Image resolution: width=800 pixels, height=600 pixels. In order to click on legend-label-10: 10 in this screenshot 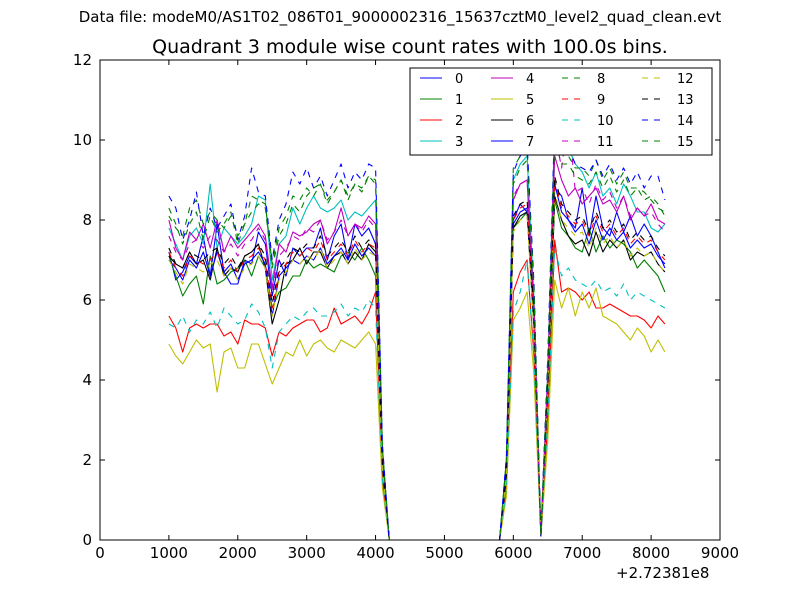, I will do `click(605, 121)`.